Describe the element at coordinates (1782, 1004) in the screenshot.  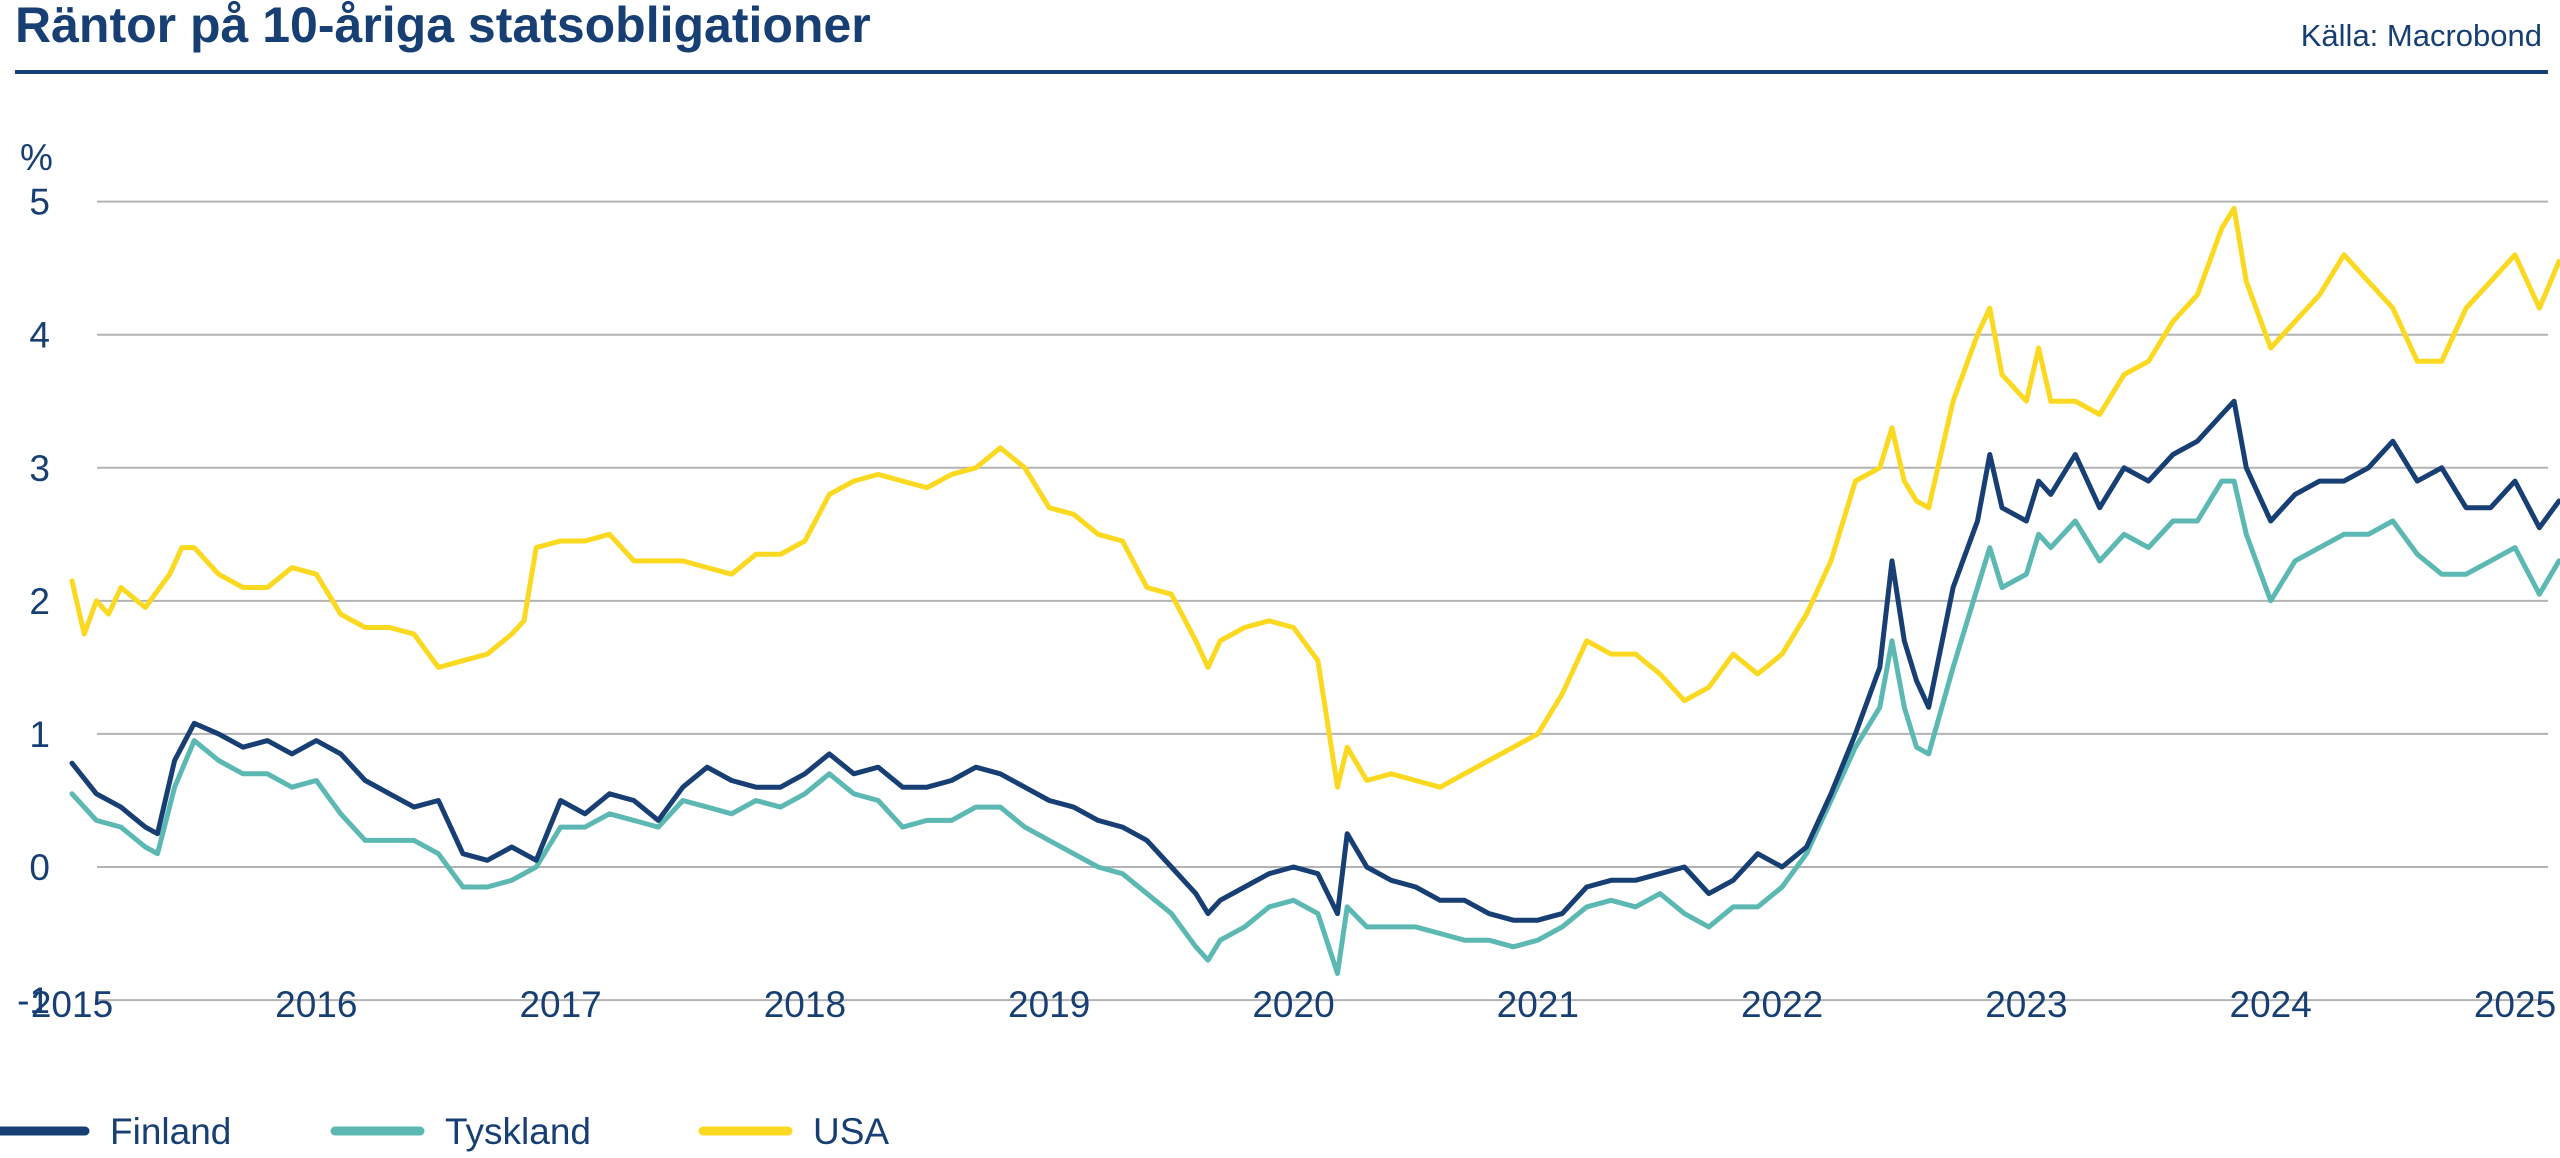
I see `x-tick-label: 2022` at that location.